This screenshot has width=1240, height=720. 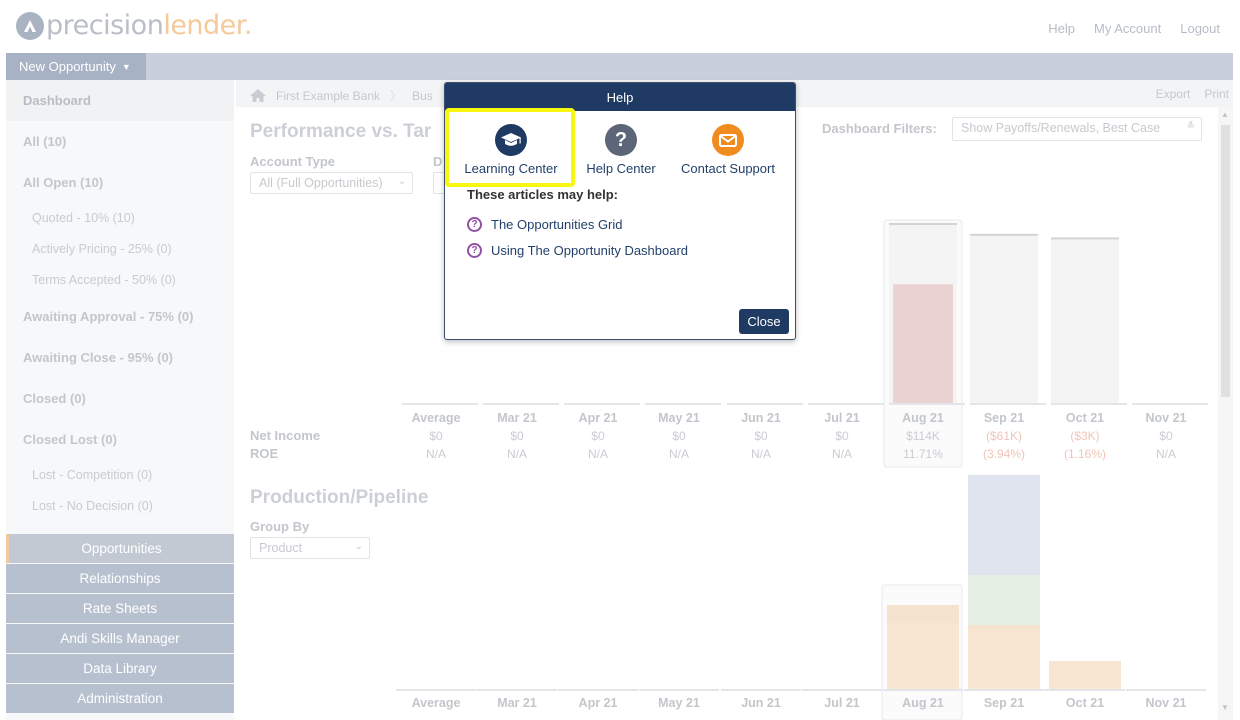 What do you see at coordinates (1192, 94) in the screenshot?
I see `breadcrumb-actions: Export Print` at bounding box center [1192, 94].